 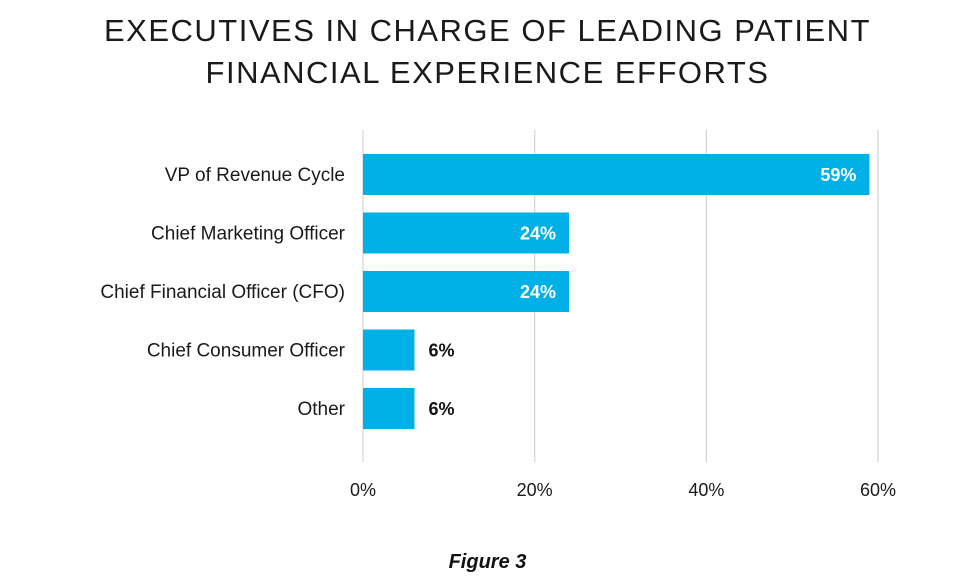 I want to click on chart-title-line-1: EXECUTIVES IN CHARGE OF LEADING PATIENT, so click(x=487, y=30).